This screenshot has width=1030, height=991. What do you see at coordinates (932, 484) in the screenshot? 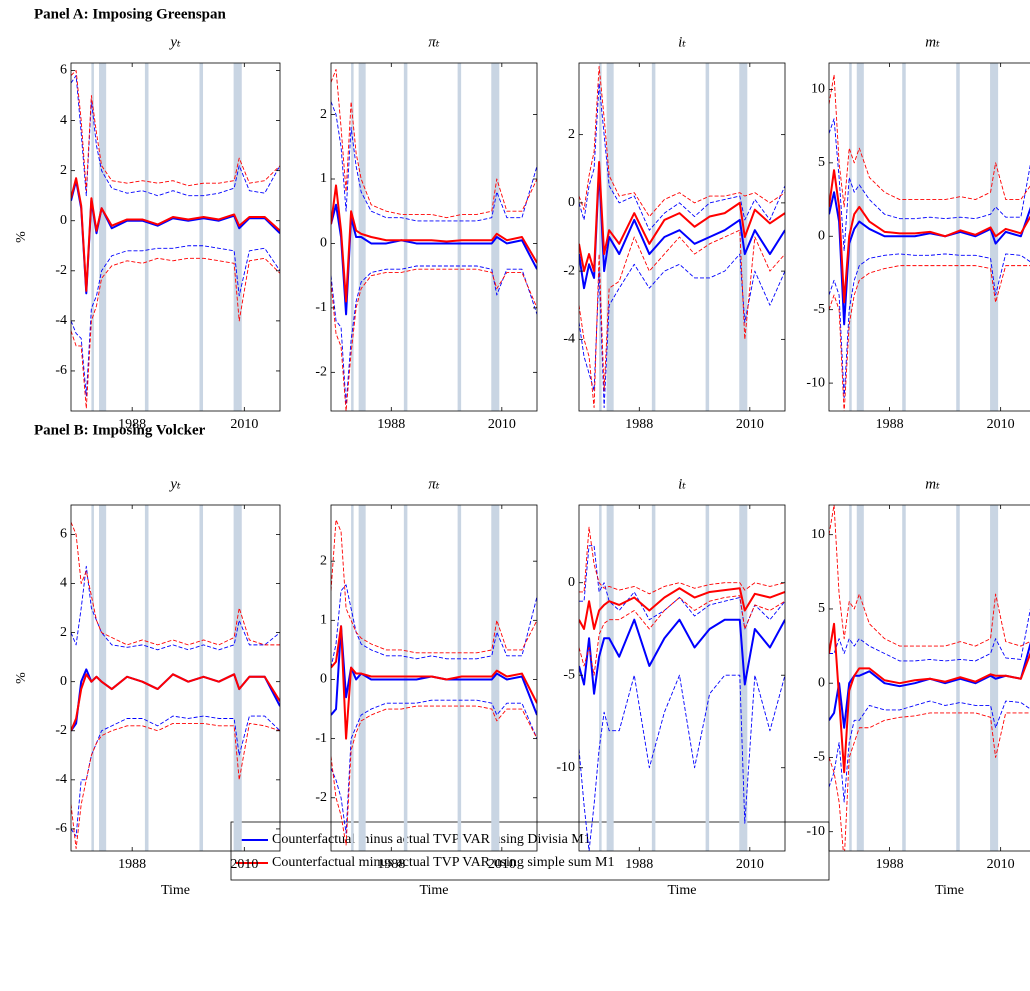
I see `chart-title: mₜ` at bounding box center [932, 484].